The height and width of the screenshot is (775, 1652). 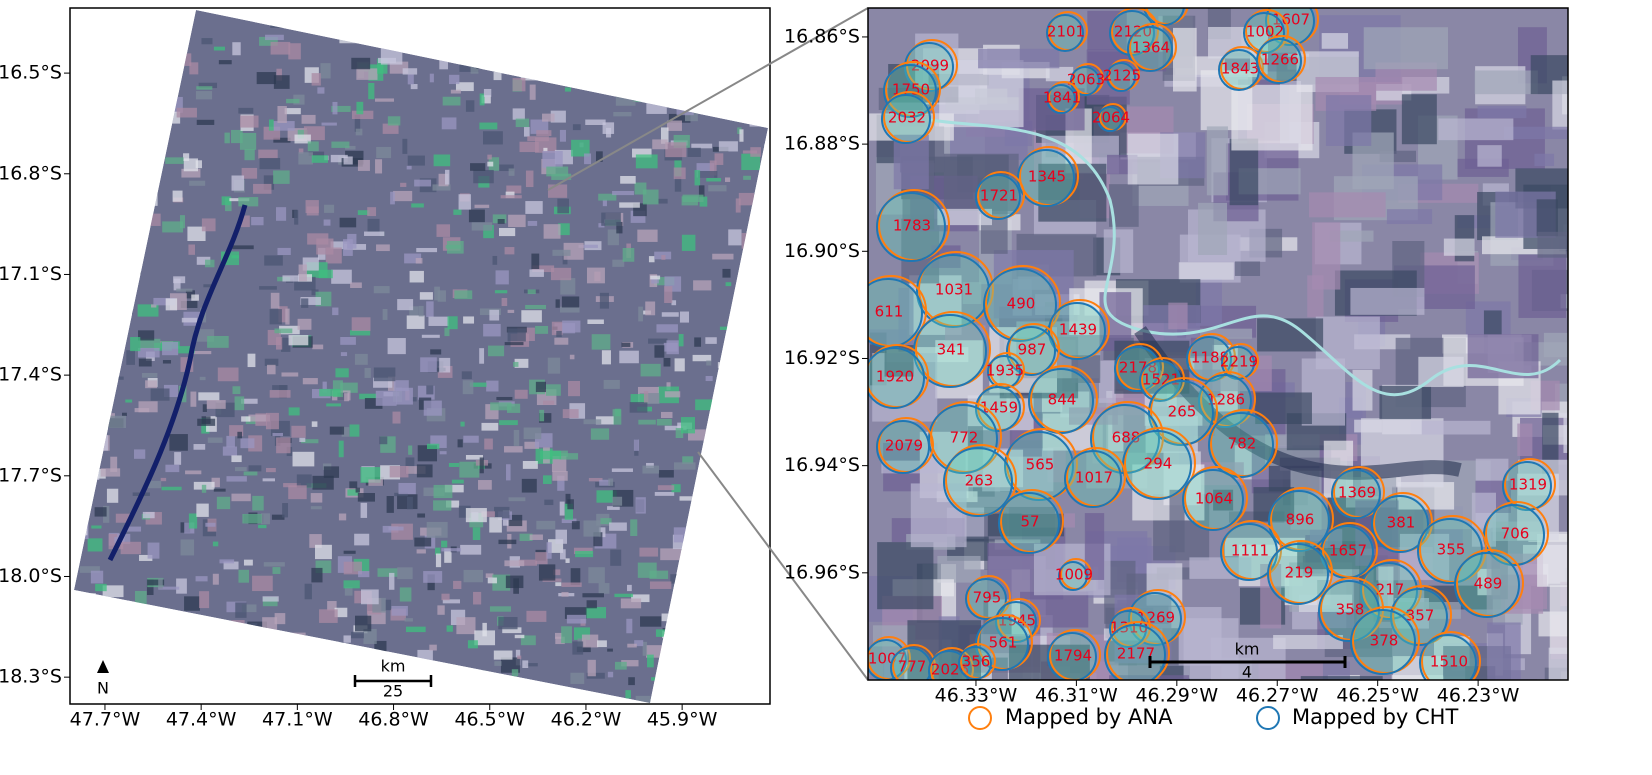 What do you see at coordinates (393, 681) in the screenshot?
I see `scale-bar` at bounding box center [393, 681].